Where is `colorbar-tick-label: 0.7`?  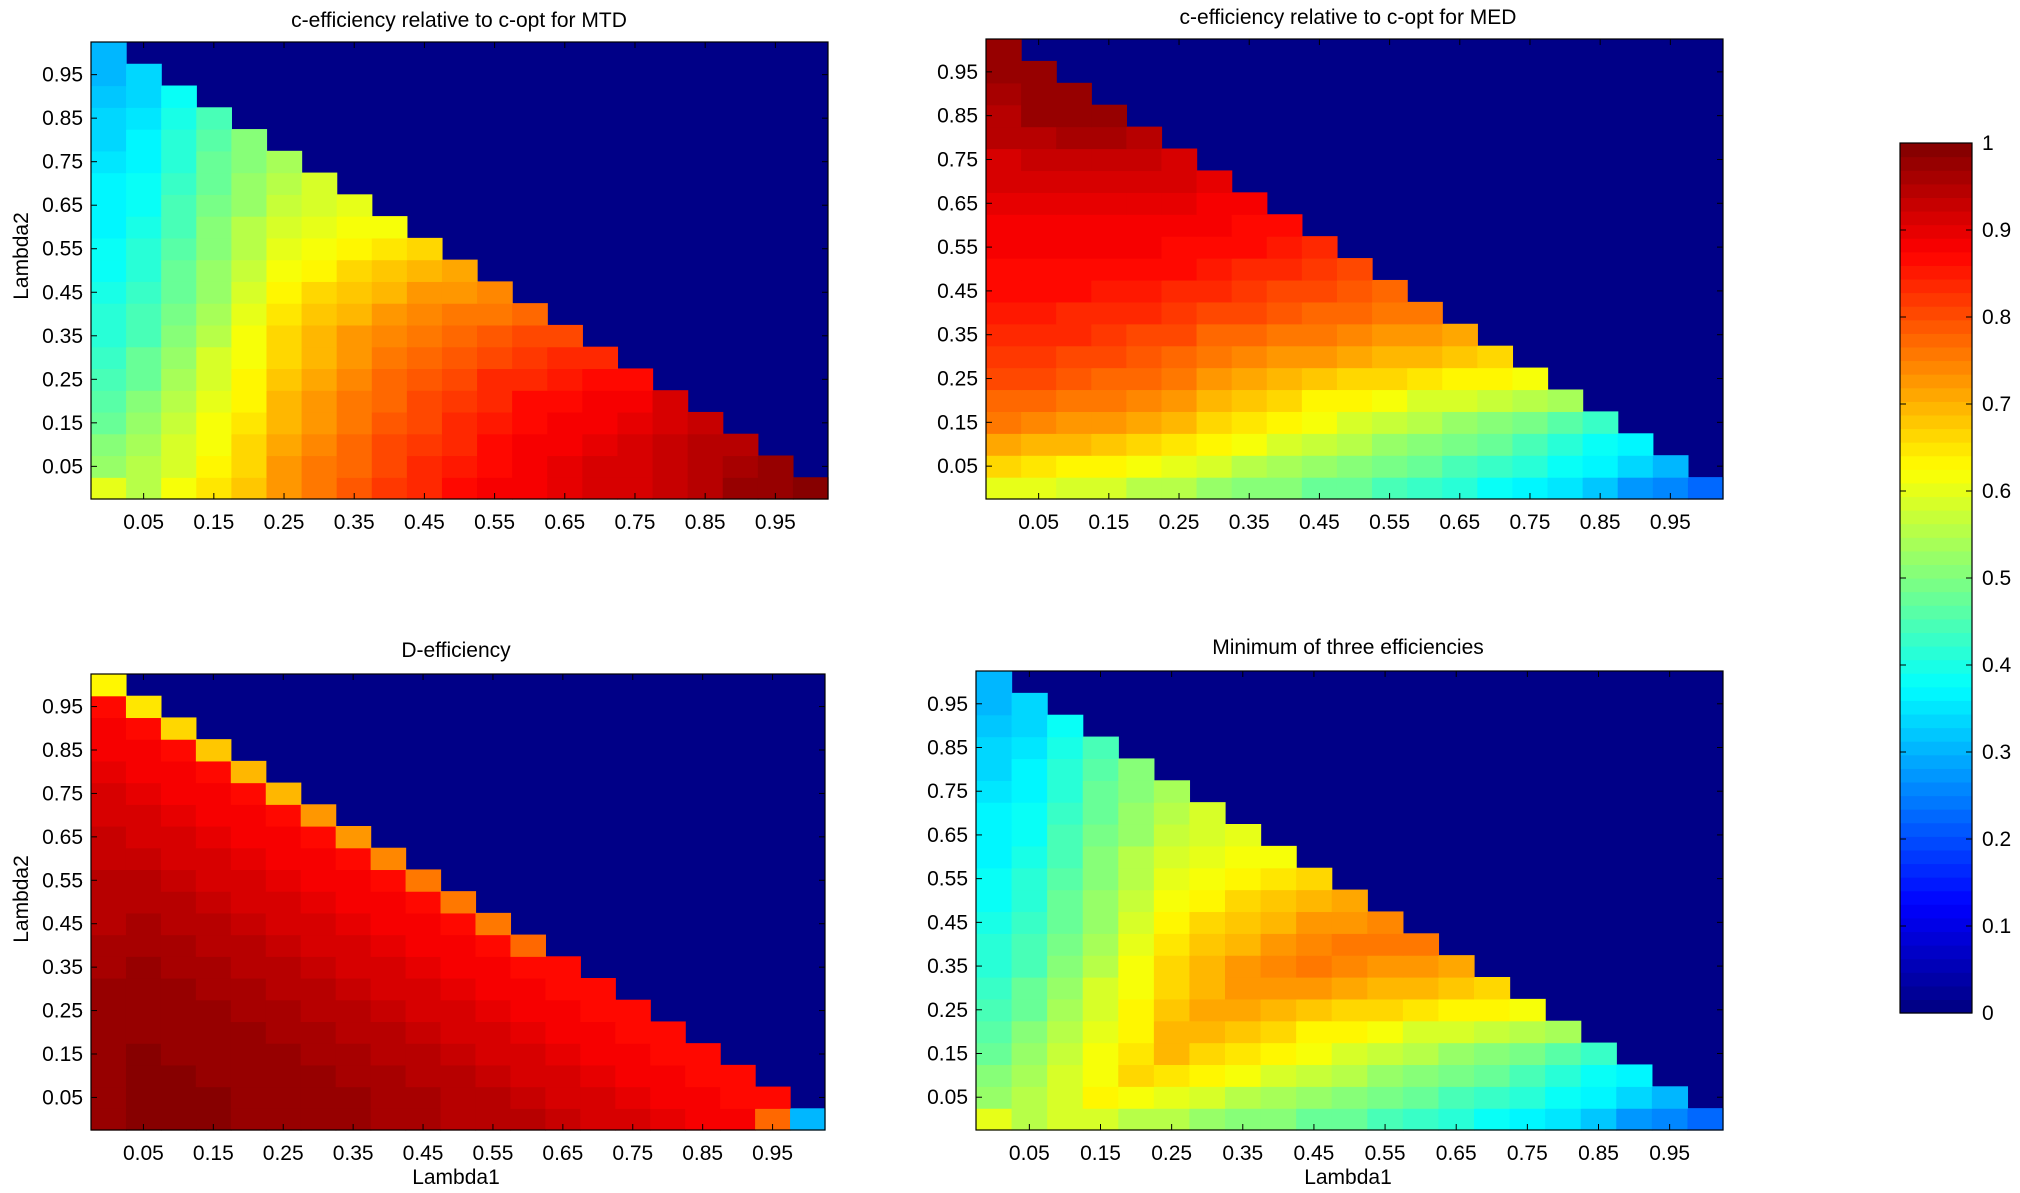 colorbar-tick-label: 0.7 is located at coordinates (1996, 404).